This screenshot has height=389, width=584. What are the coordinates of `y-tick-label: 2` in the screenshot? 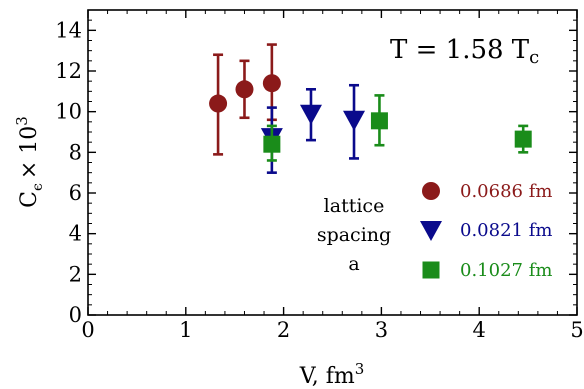 It's located at (75, 274).